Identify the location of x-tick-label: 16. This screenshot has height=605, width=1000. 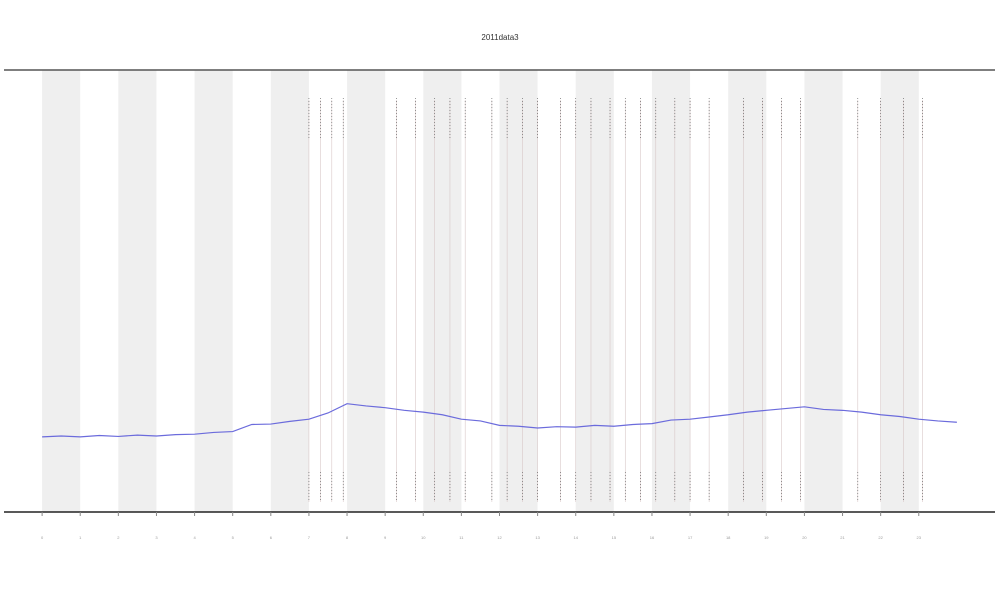
(652, 537).